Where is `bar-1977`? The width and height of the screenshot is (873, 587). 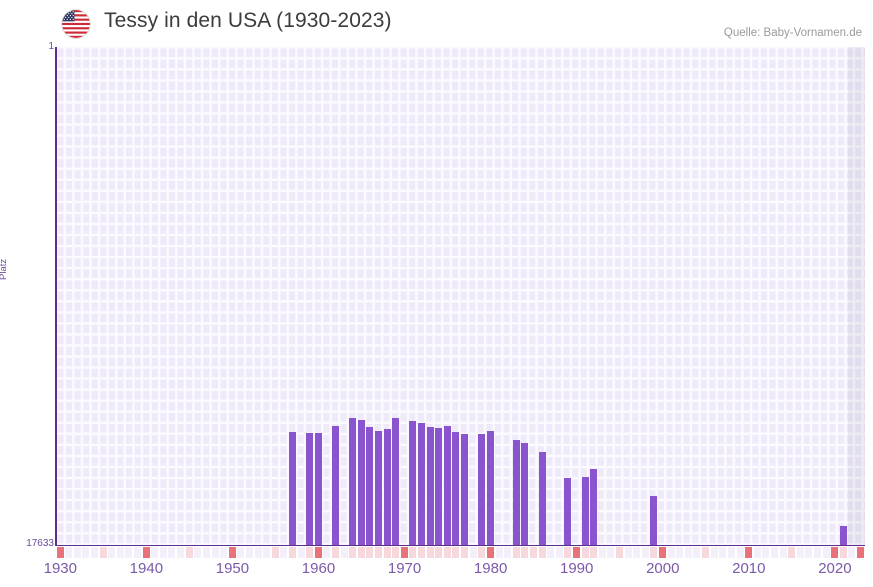
bar-1977 is located at coordinates (465, 489).